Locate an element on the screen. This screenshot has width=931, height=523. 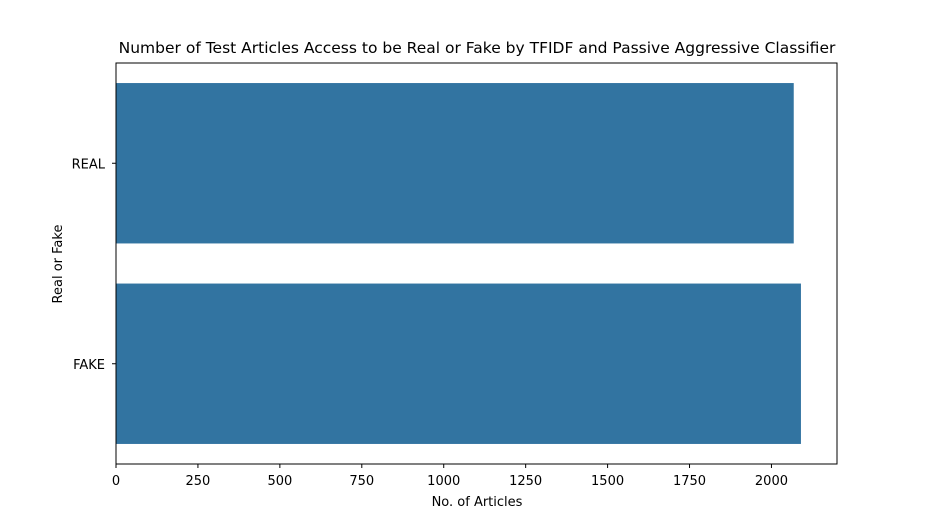
x-tick-label: 750 is located at coordinates (361, 481).